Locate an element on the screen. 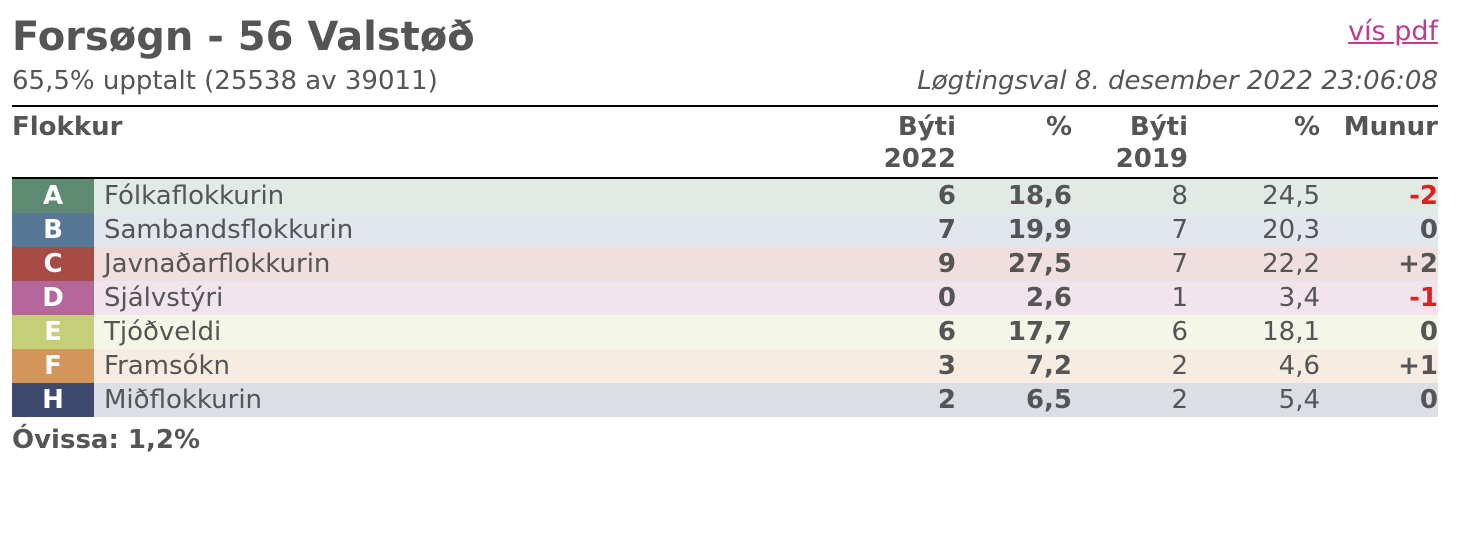  party-name: Tjóðveldi is located at coordinates (163, 332).